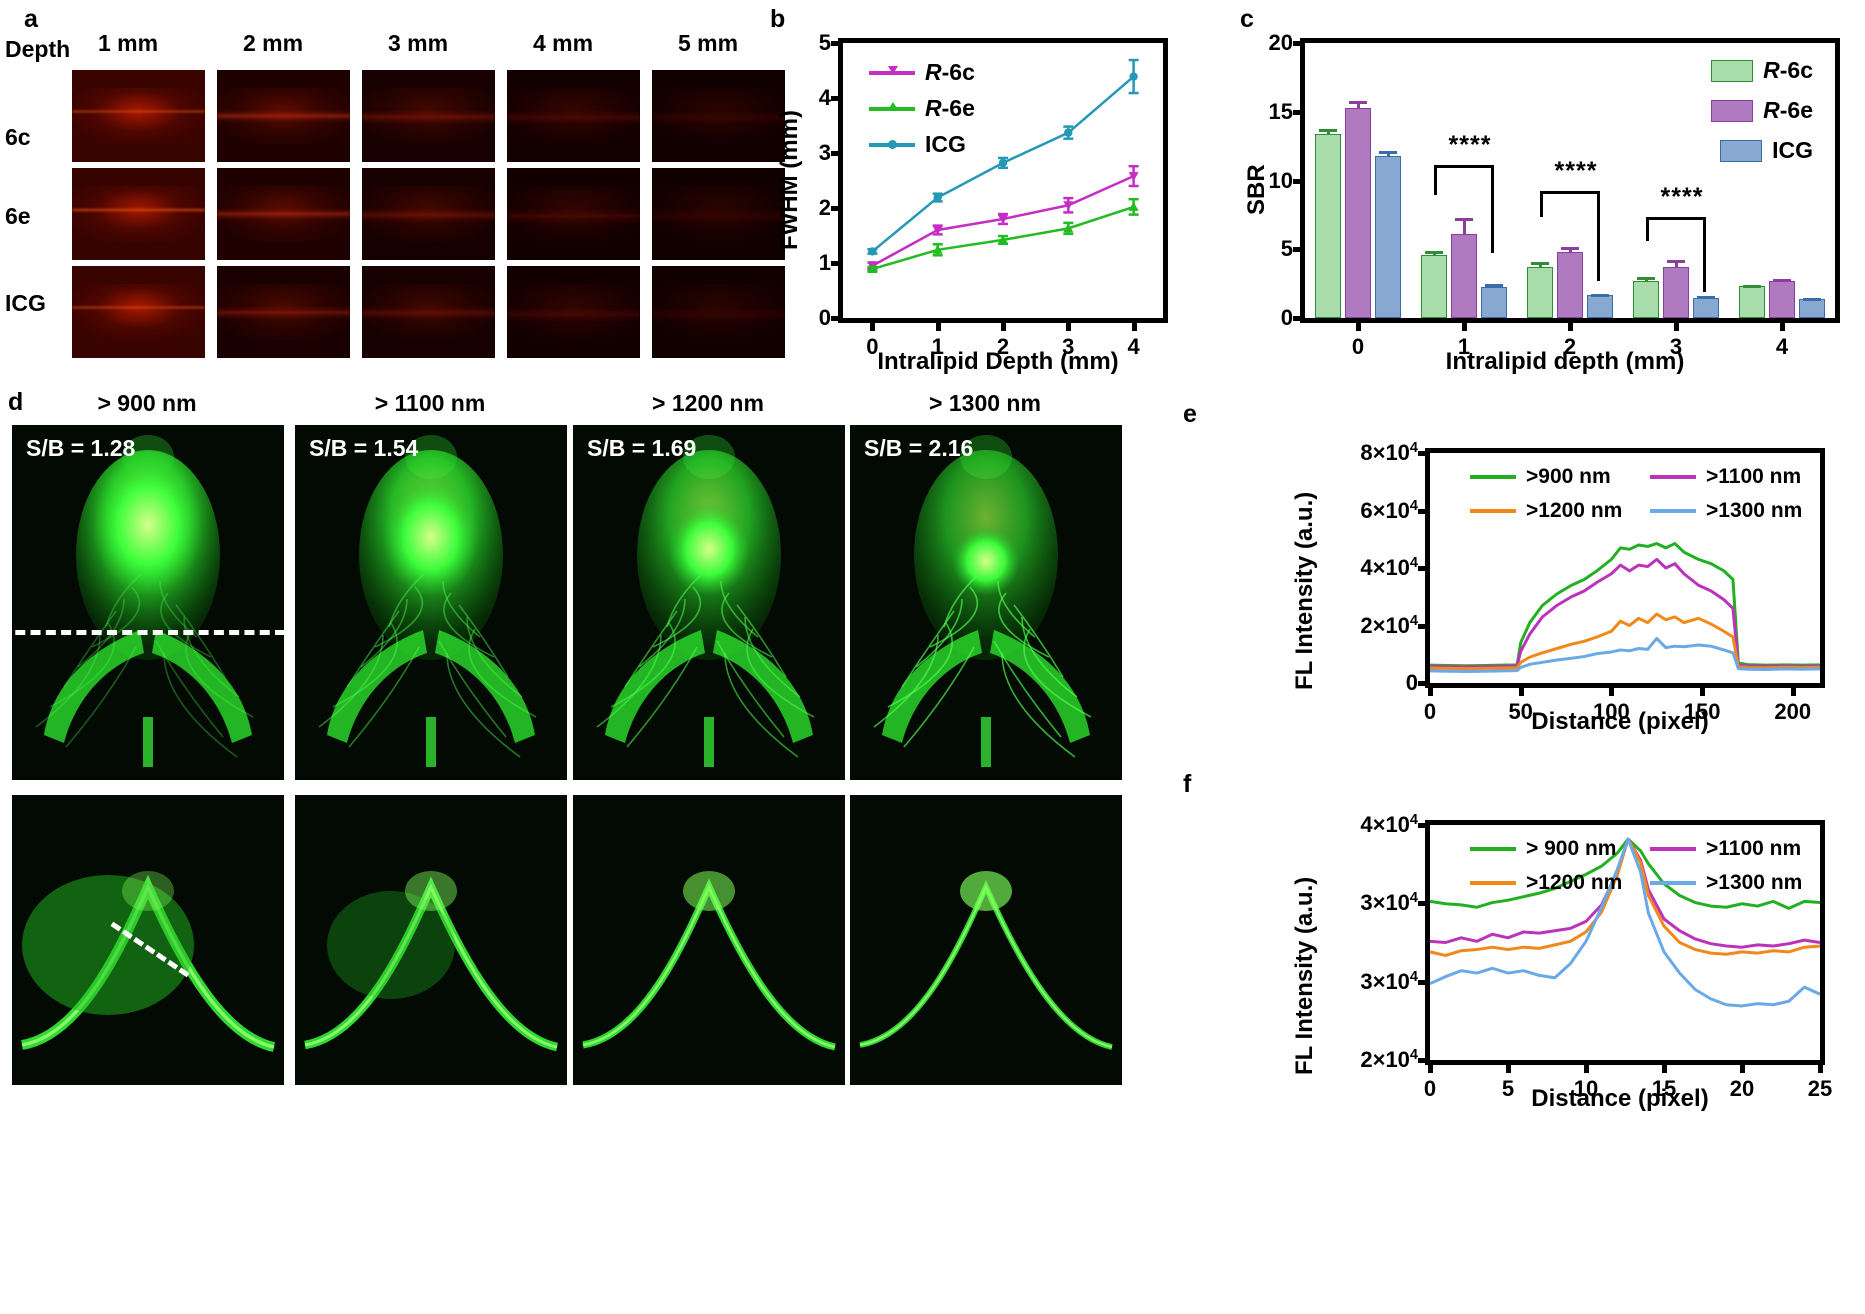 Image resolution: width=1865 pixels, height=1314 pixels. What do you see at coordinates (1673, 883) in the screenshot?
I see `legend-line` at bounding box center [1673, 883].